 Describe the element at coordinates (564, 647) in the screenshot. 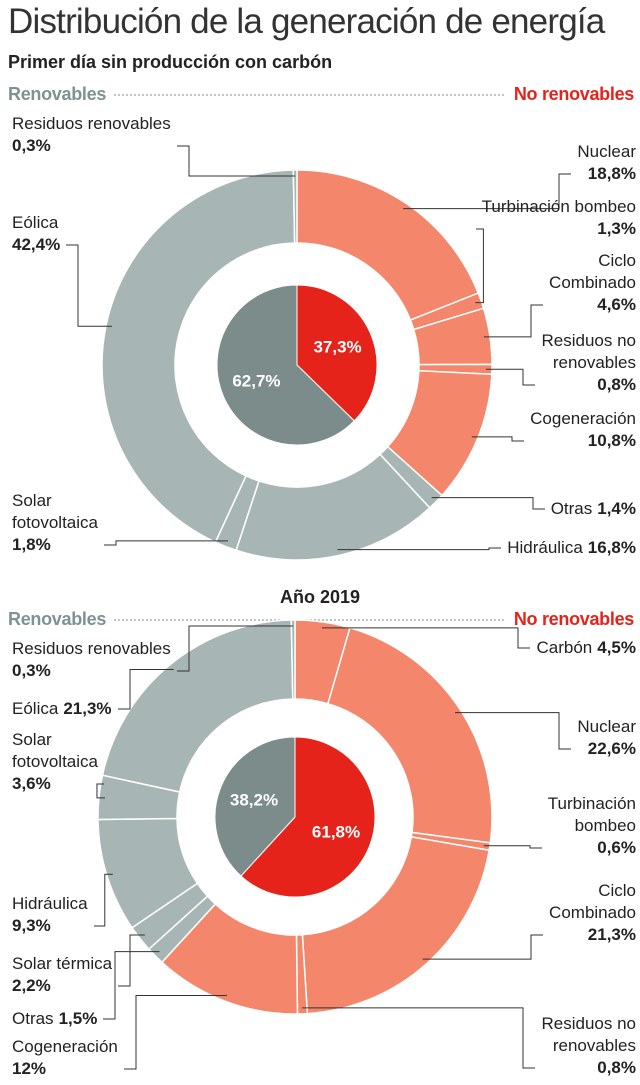

I see `slice-name: Carbón` at that location.